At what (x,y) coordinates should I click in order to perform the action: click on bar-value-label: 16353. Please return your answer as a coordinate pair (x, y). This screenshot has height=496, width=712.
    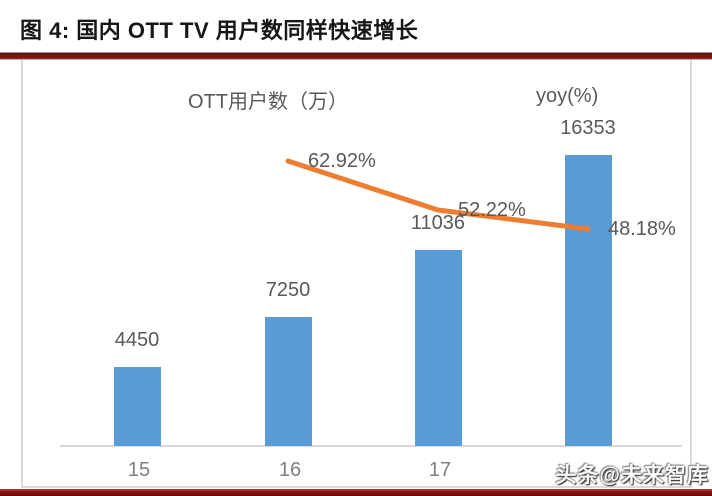
    Looking at the image, I should click on (588, 128).